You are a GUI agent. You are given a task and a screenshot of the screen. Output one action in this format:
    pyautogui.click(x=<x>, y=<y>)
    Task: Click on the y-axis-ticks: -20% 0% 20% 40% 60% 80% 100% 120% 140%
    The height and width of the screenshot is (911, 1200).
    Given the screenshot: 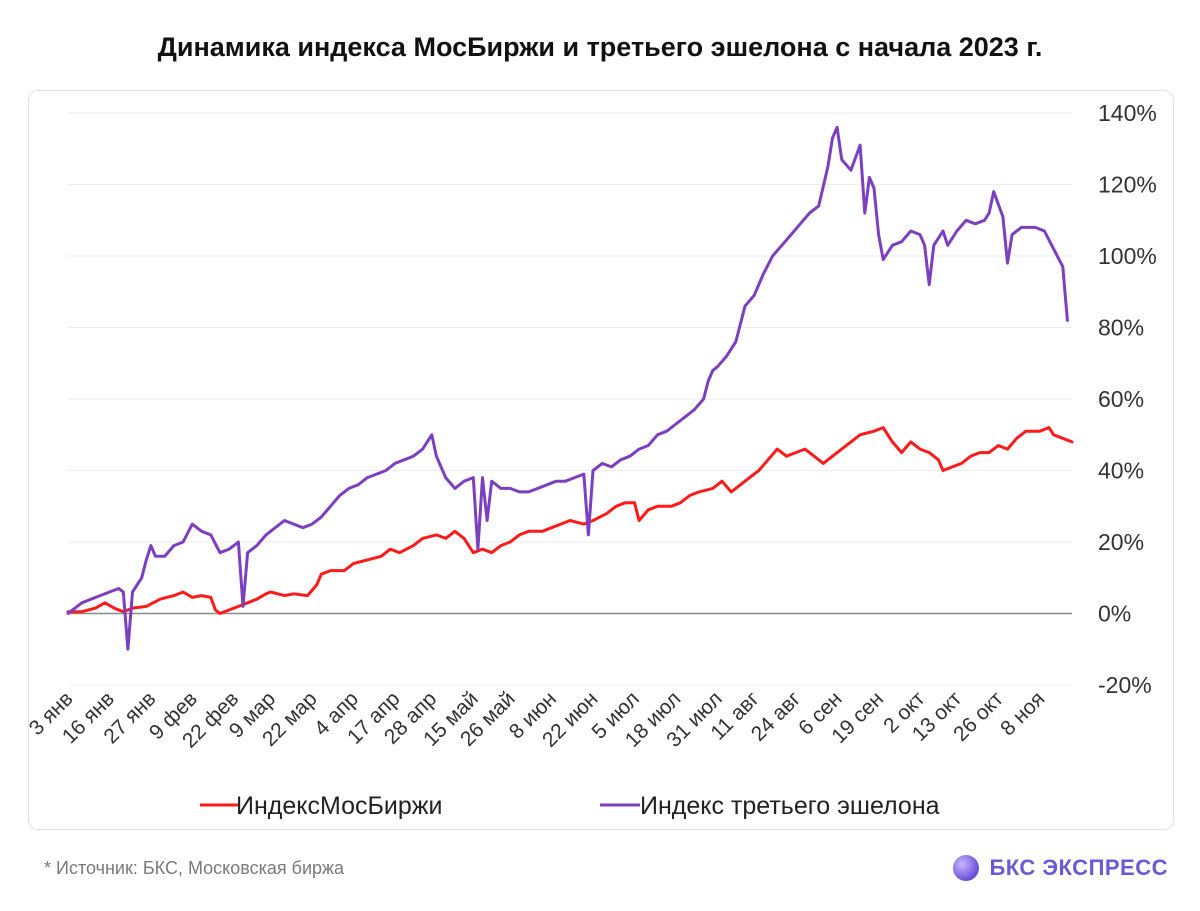 What is the action you would take?
    pyautogui.click(x=1127, y=399)
    